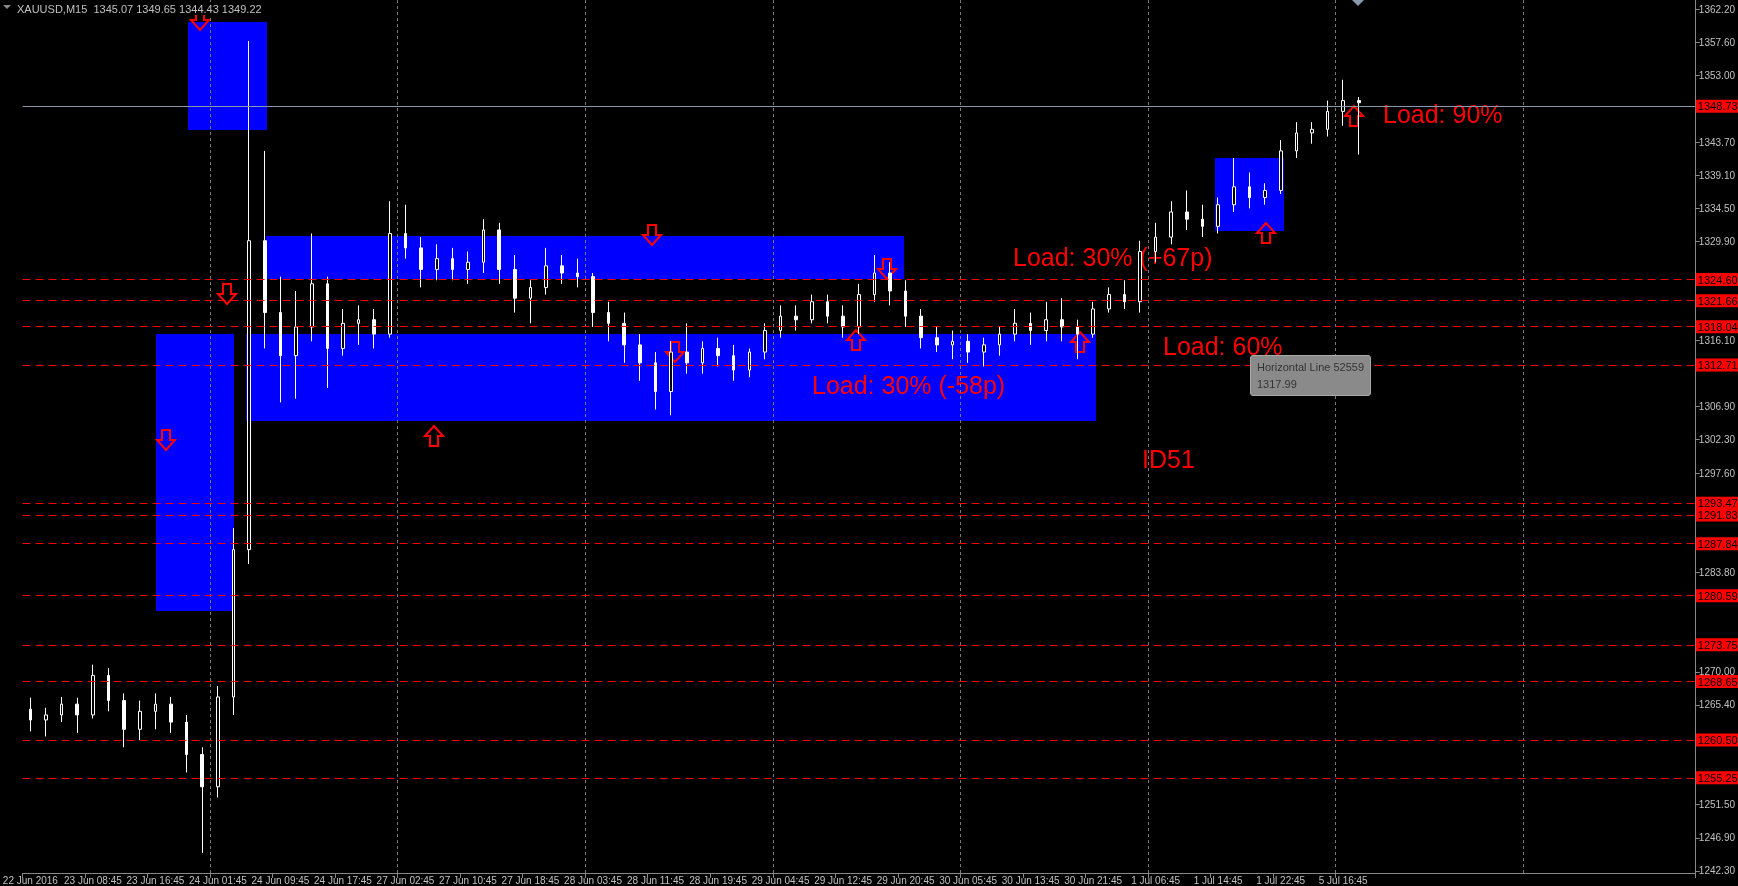 This screenshot has width=1738, height=886. I want to click on y-tick-label: 1343.70, so click(1717, 142).